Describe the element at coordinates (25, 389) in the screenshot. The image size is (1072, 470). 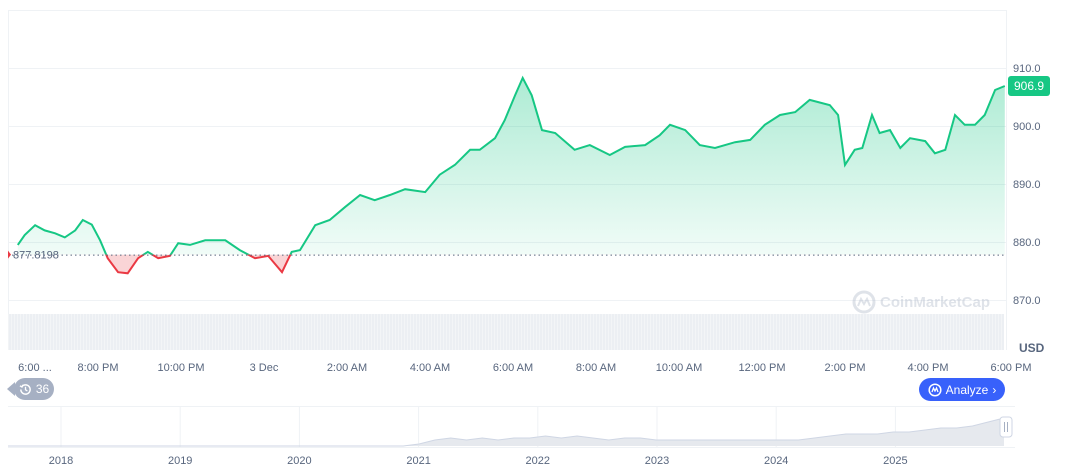
I see `history-icon` at that location.